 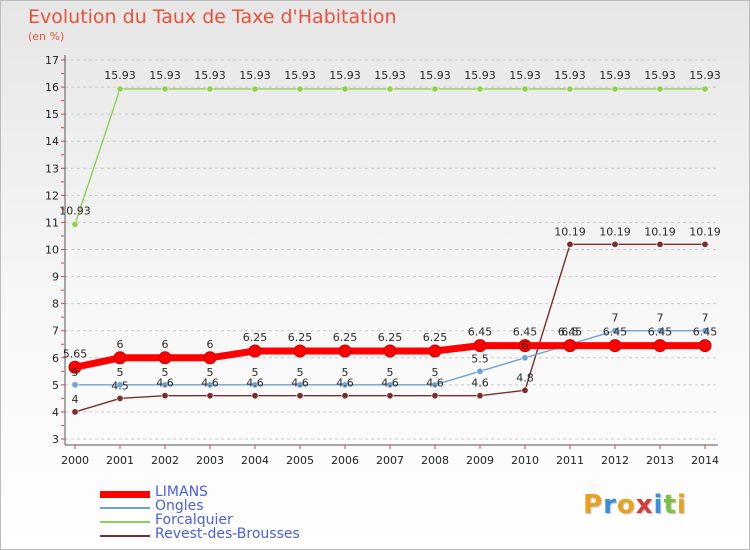 What do you see at coordinates (75, 353) in the screenshot?
I see `data-label-limans: 5.65` at bounding box center [75, 353].